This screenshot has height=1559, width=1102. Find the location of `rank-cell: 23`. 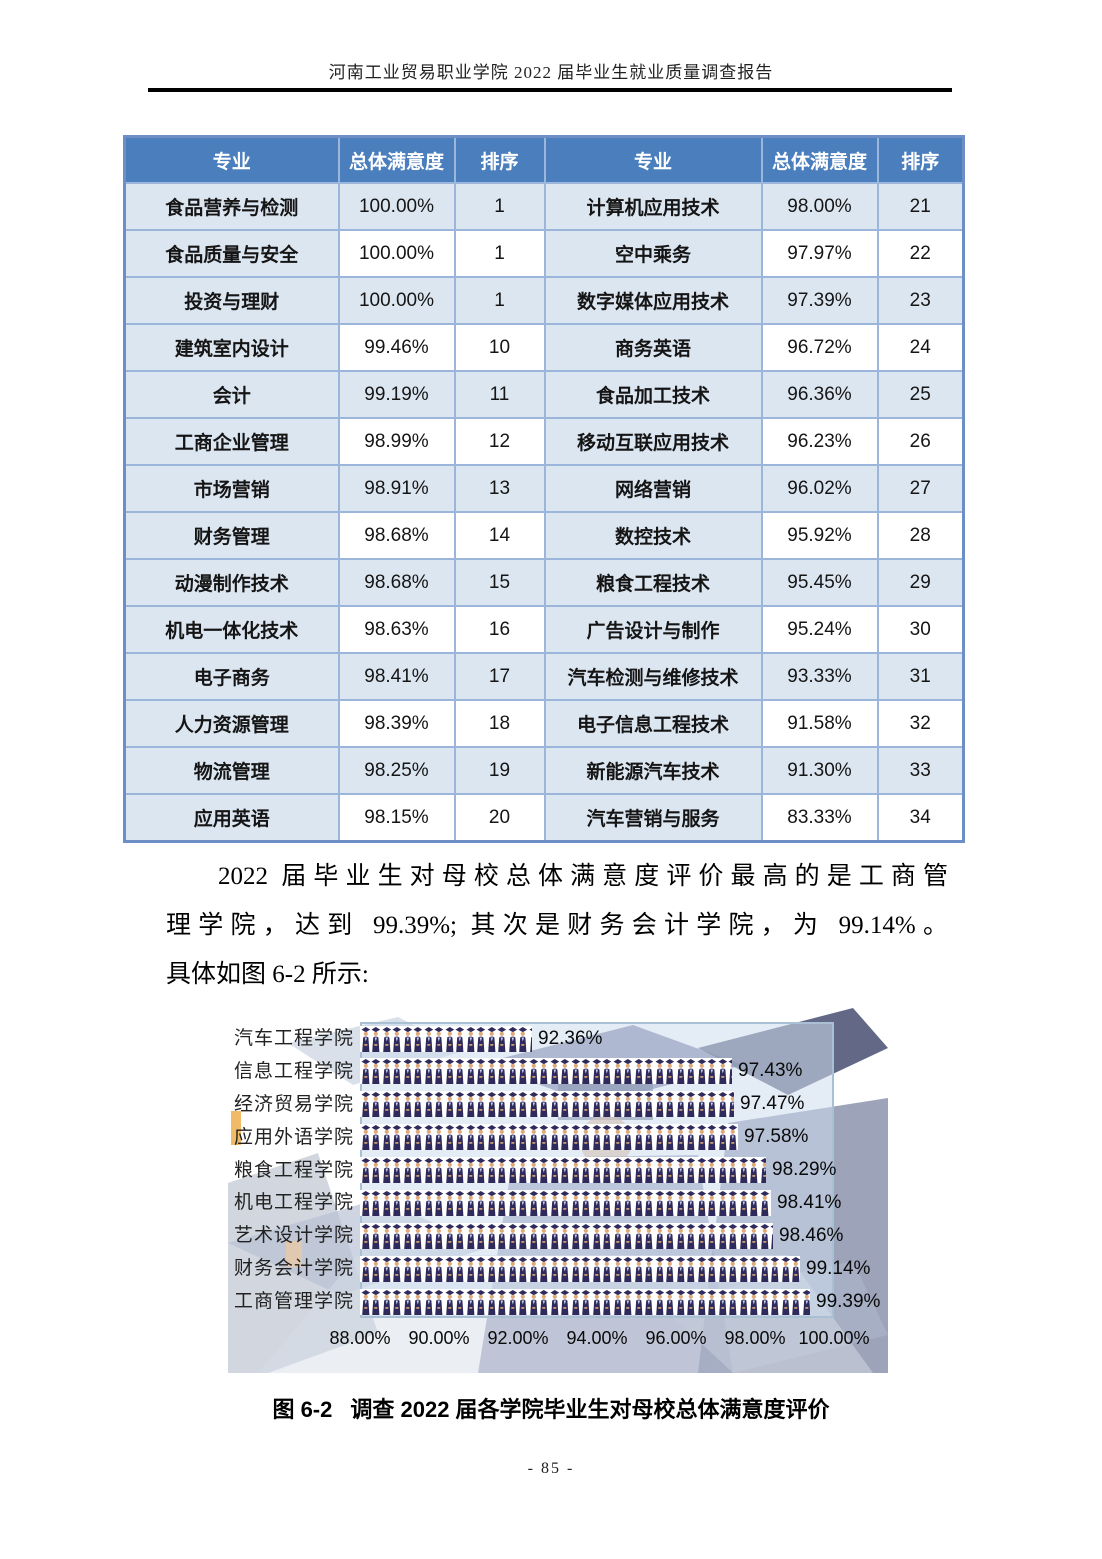

rank-cell: 23 is located at coordinates (920, 300).